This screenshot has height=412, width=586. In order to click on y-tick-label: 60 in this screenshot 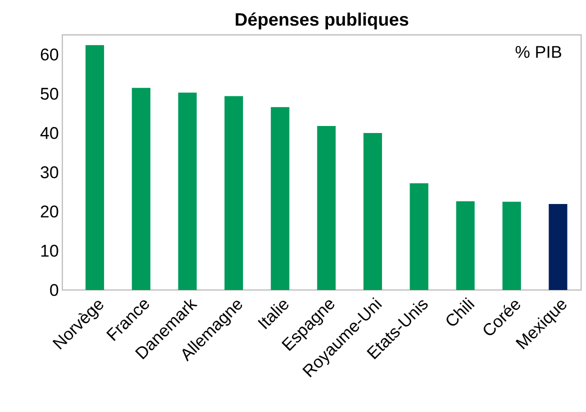, I will do `click(49, 54)`.